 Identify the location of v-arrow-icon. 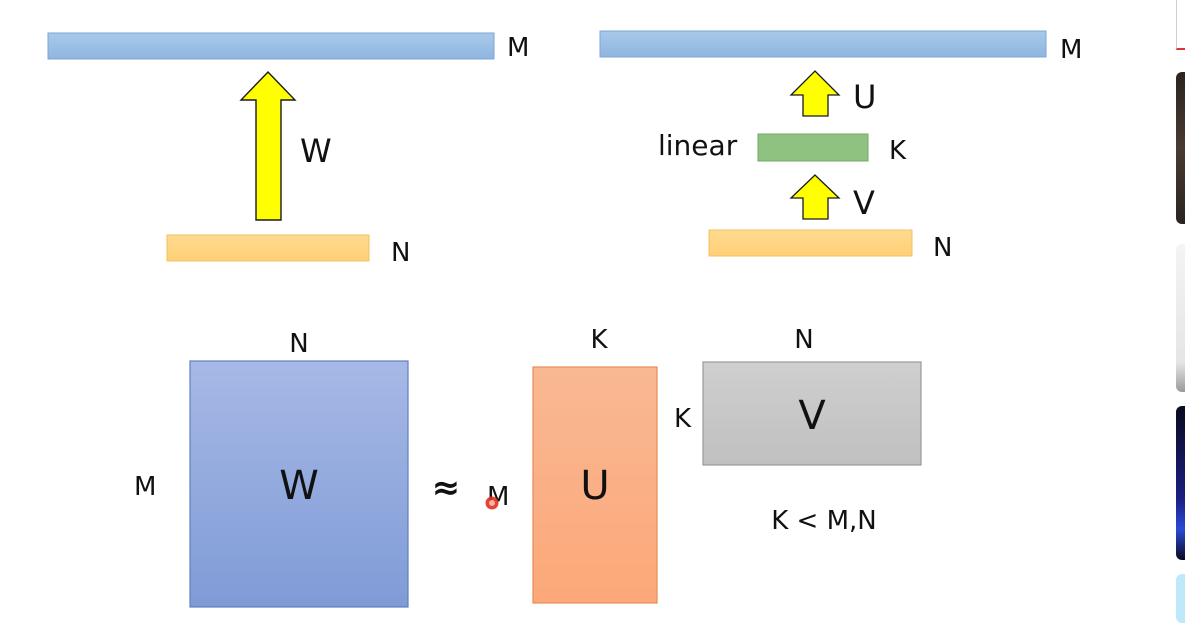
(815, 197).